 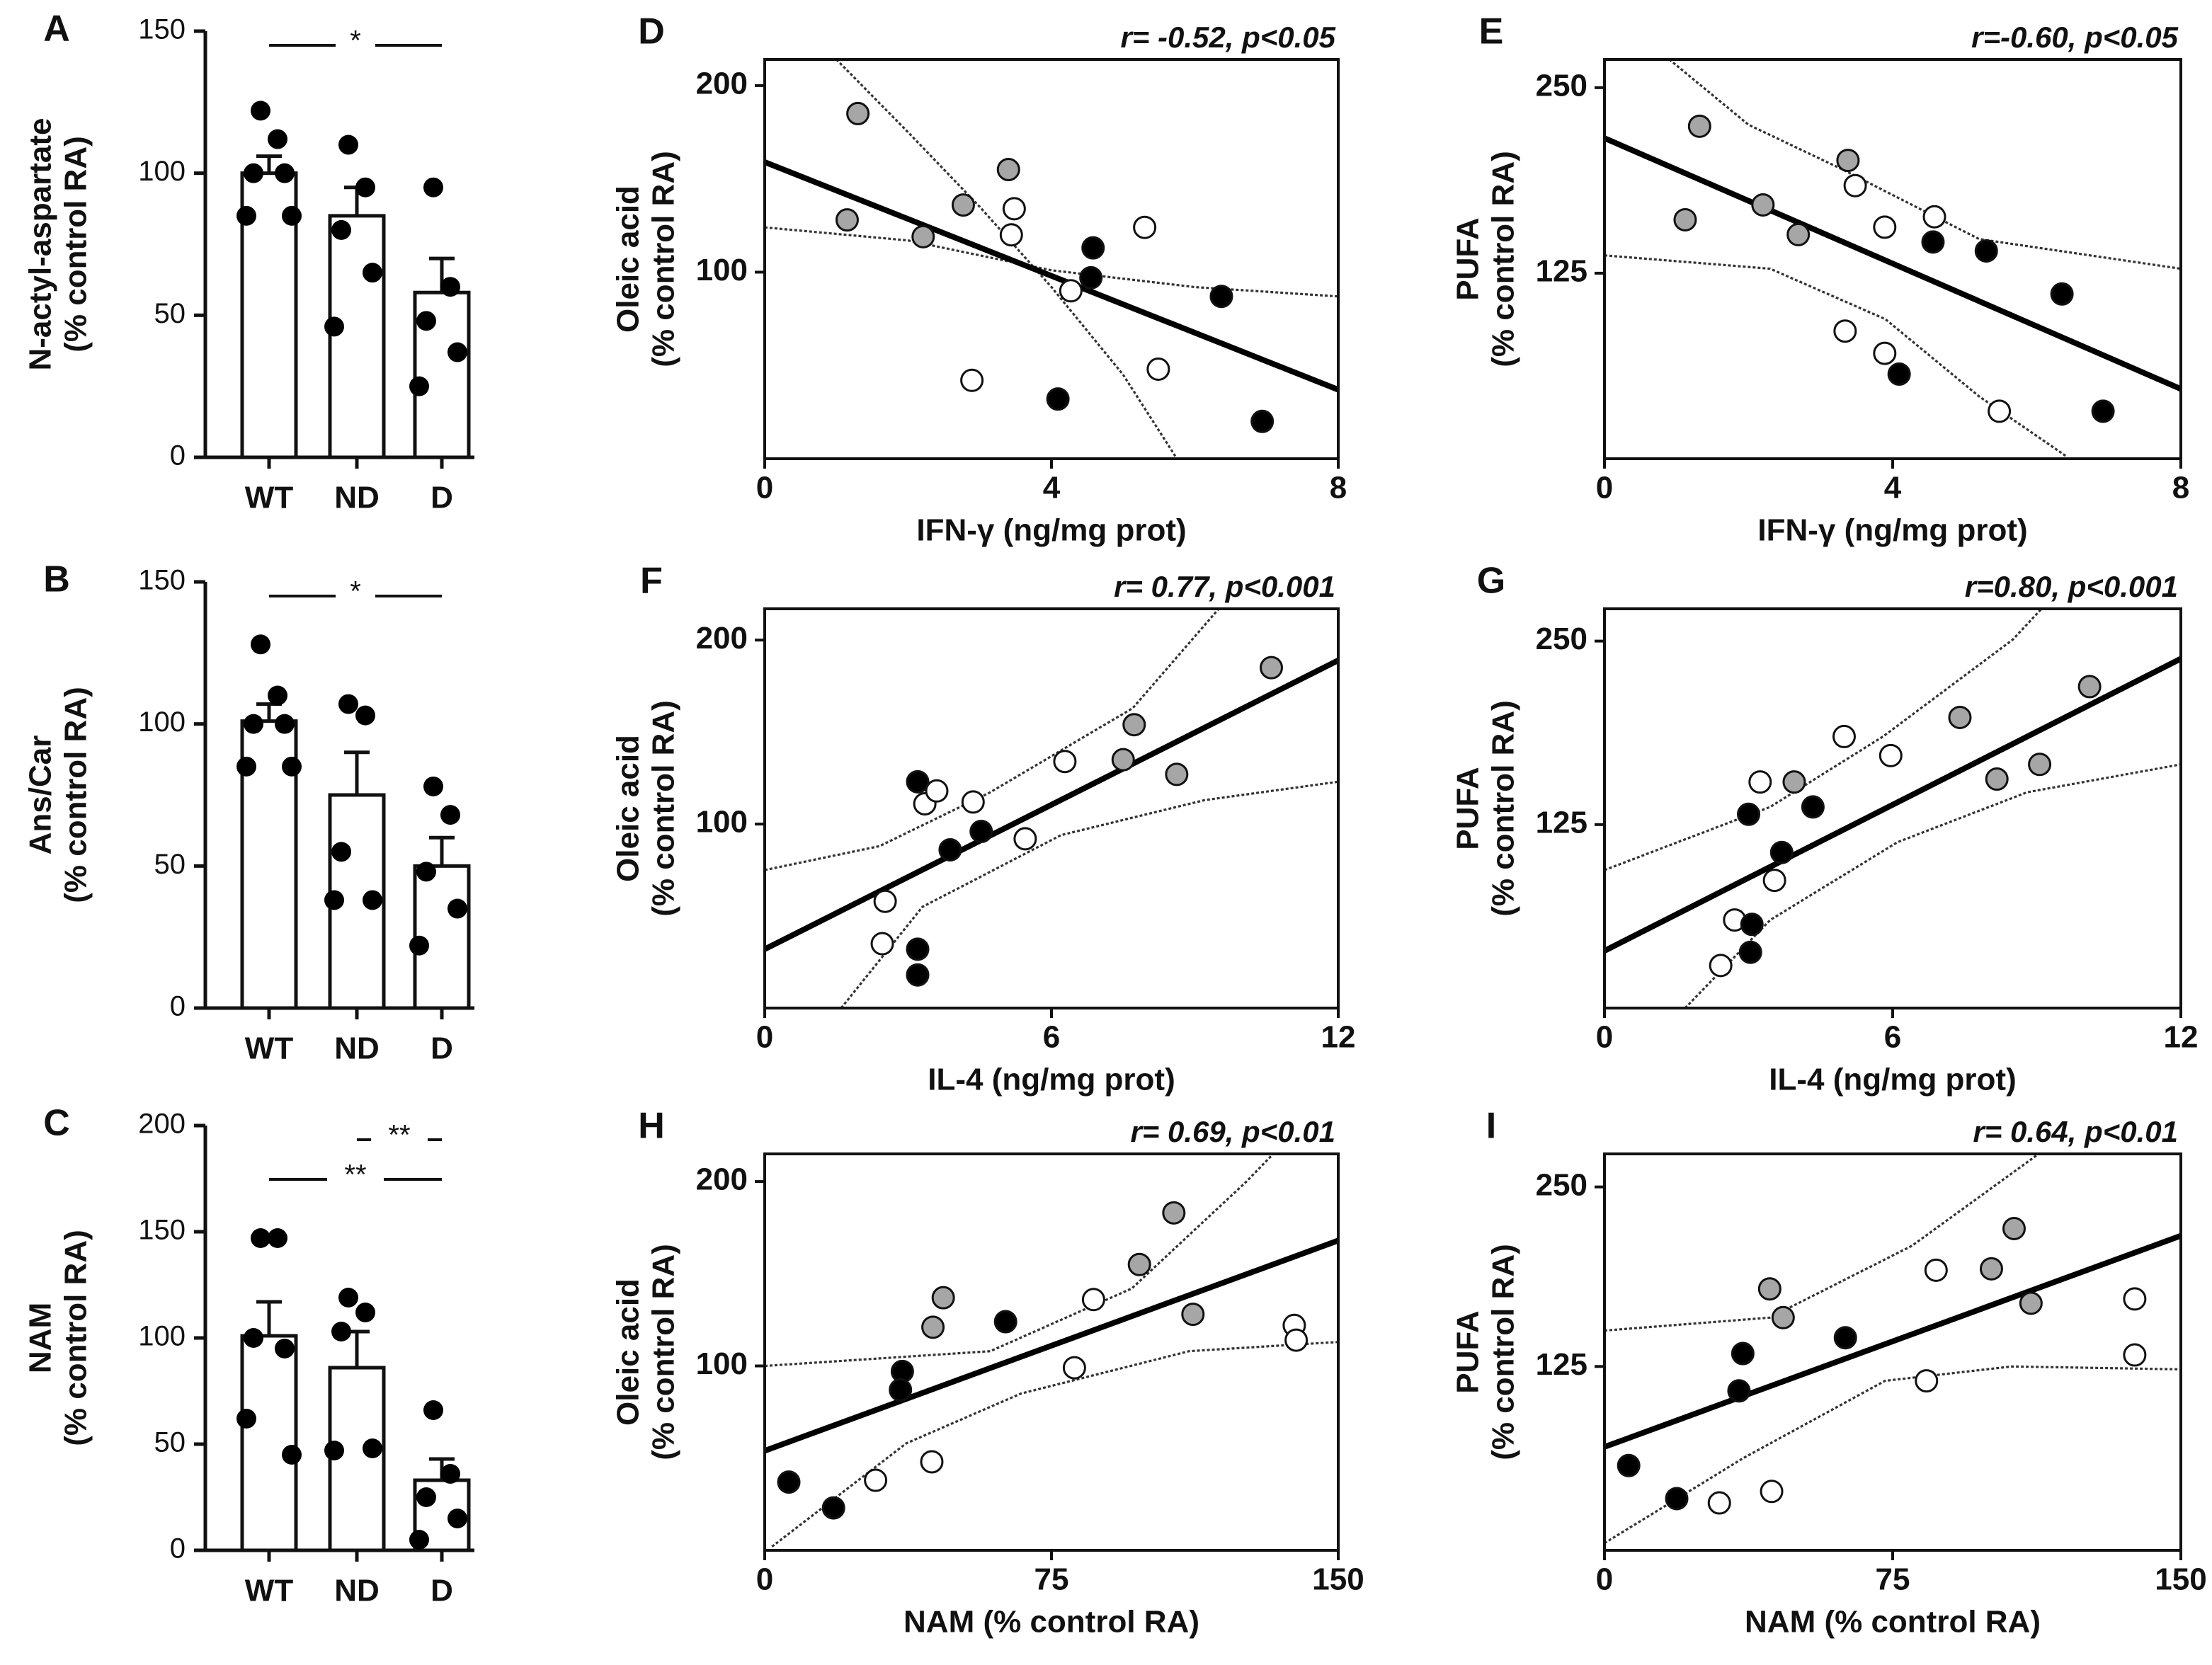 I want to click on annotation: r=0.80, p<0.001, so click(x=2072, y=586).